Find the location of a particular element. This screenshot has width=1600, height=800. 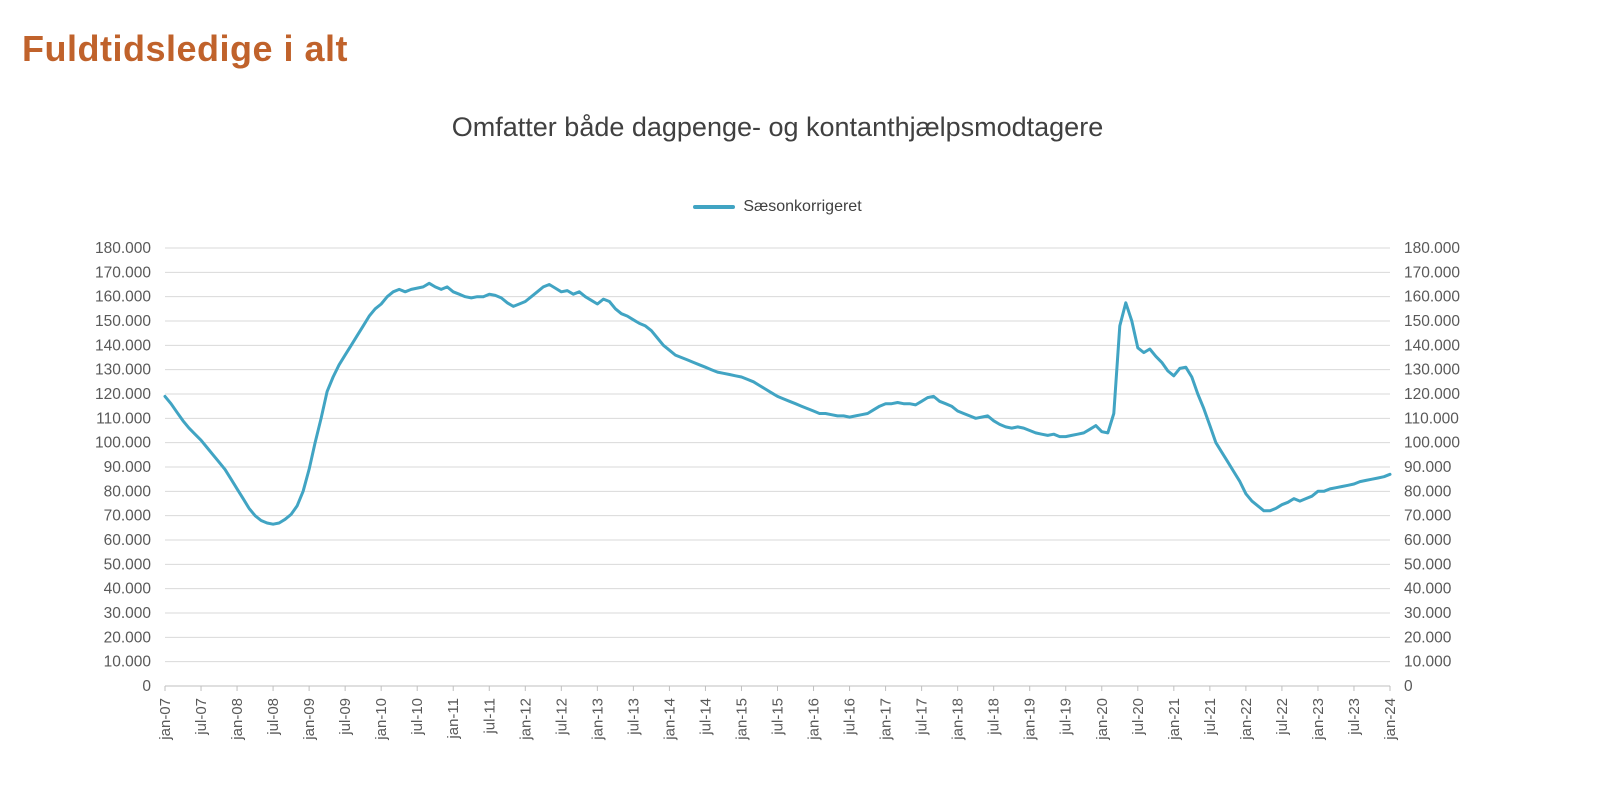

y-axis-label-right: 20.000 is located at coordinates (1428, 637).